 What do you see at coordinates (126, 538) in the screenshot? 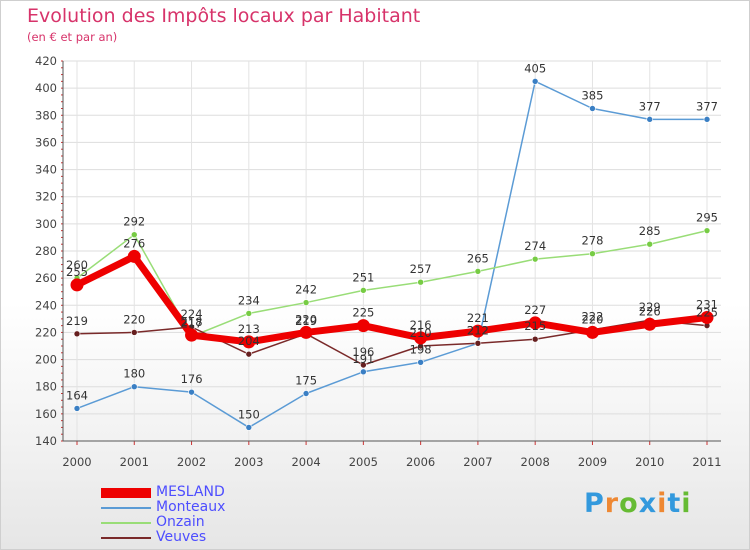
I see `legend-swatch-veuves` at bounding box center [126, 538].